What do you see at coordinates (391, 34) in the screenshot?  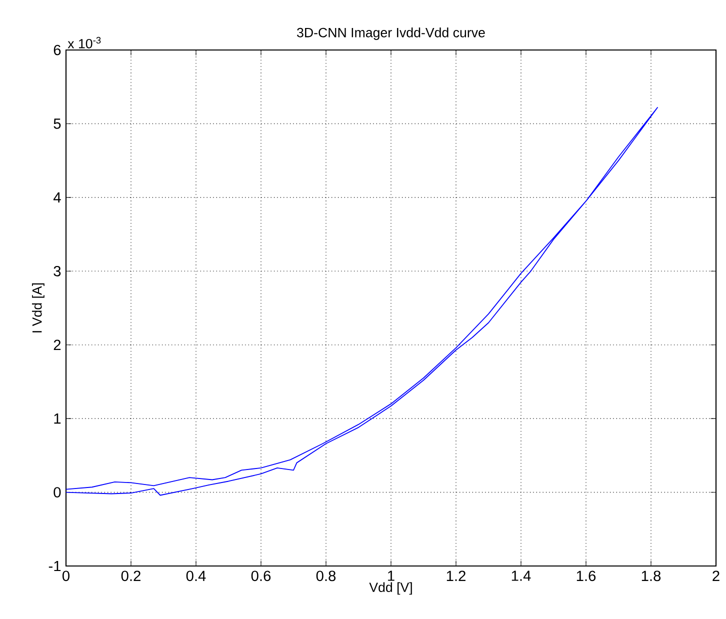 I see `chart-title: 3D-CNN Imager Ivdd-Vdd curve` at bounding box center [391, 34].